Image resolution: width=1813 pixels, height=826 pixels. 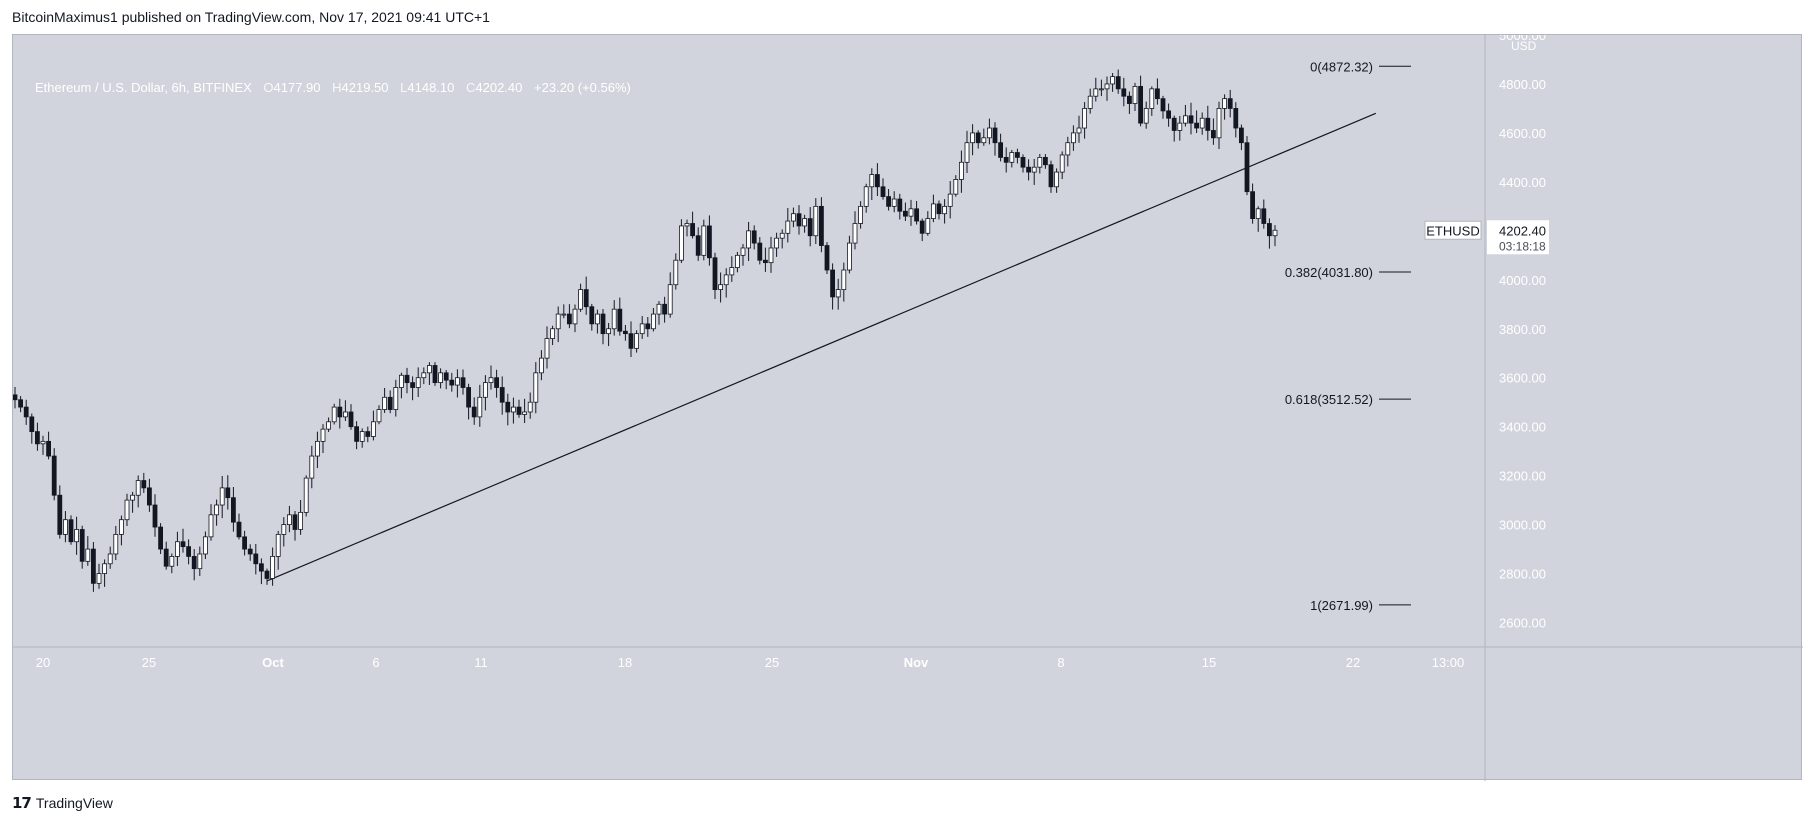 What do you see at coordinates (1522, 378) in the screenshot?
I see `y-tick-label: 3600.00` at bounding box center [1522, 378].